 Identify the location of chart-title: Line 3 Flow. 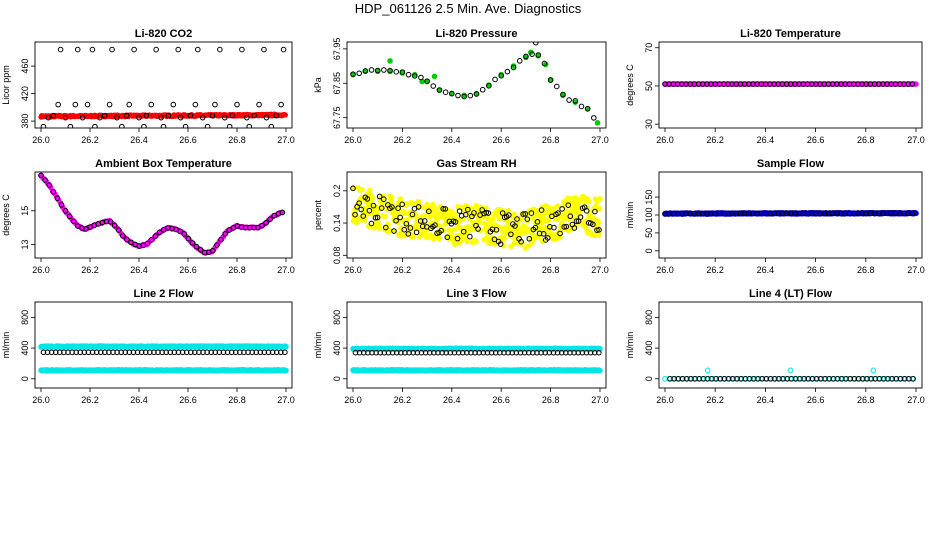
(477, 294).